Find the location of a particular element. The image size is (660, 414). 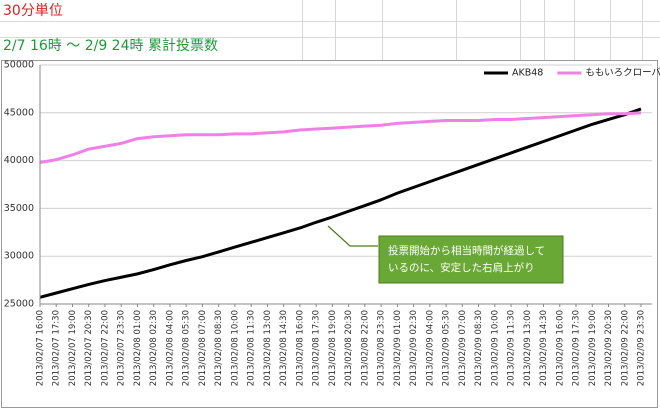

annotation-text: いるのに、安定した右肩上がり is located at coordinates (461, 267).